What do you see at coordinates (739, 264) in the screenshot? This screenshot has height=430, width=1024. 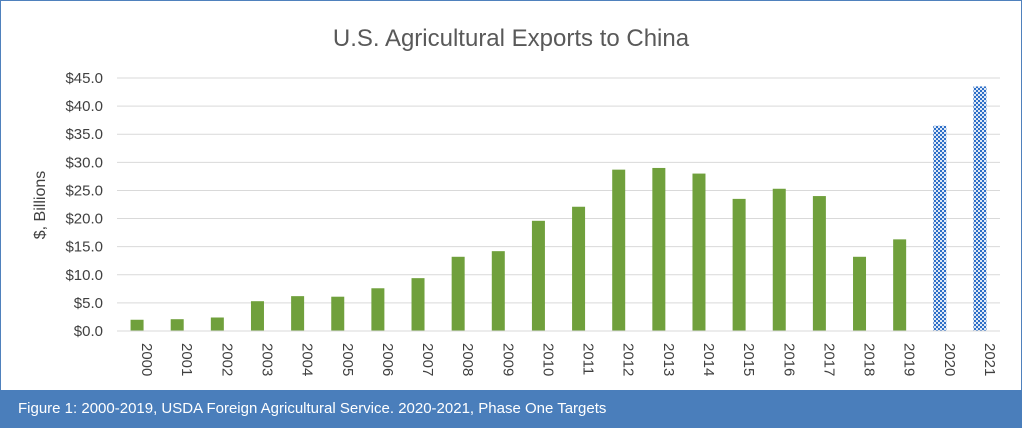 I see `bar-2015` at bounding box center [739, 264].